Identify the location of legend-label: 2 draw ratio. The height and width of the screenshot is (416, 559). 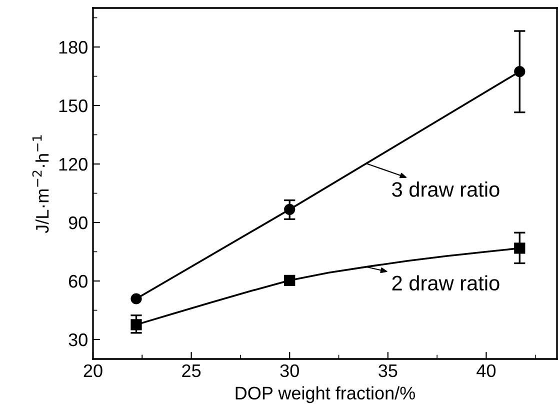
(446, 283).